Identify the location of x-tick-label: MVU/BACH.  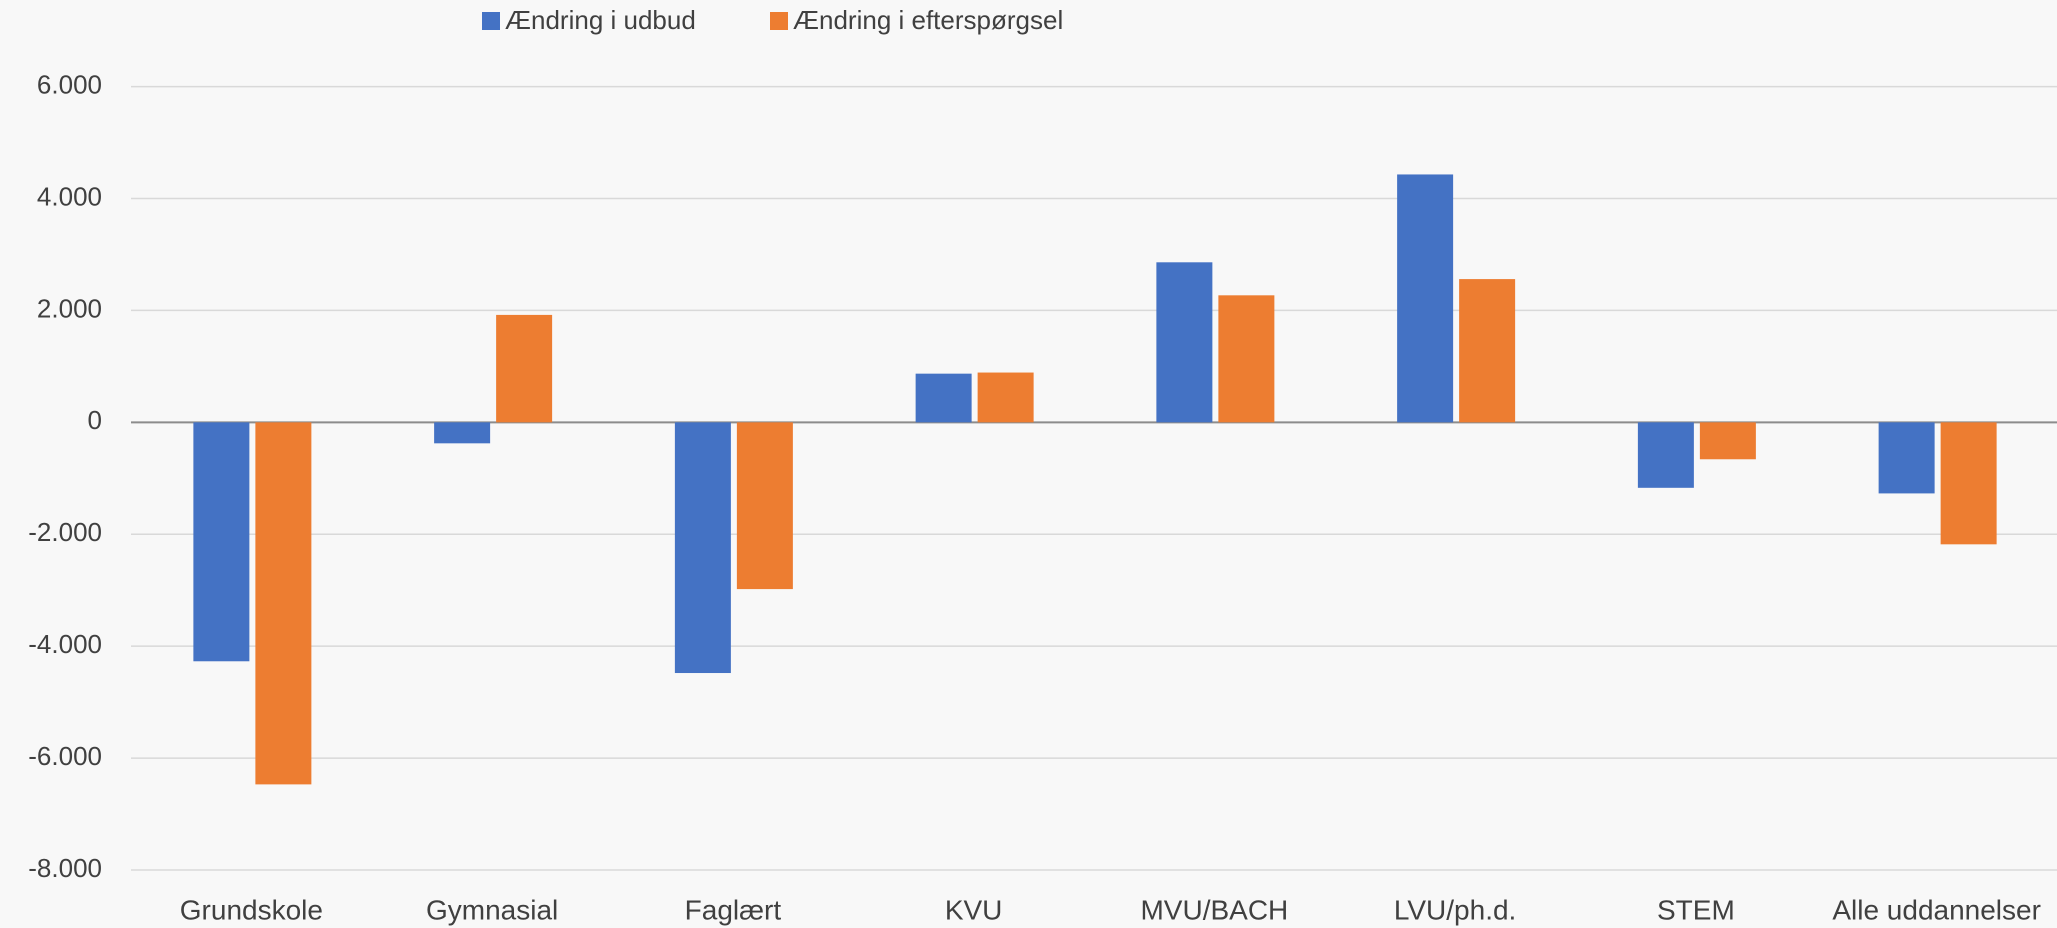
(1214, 909).